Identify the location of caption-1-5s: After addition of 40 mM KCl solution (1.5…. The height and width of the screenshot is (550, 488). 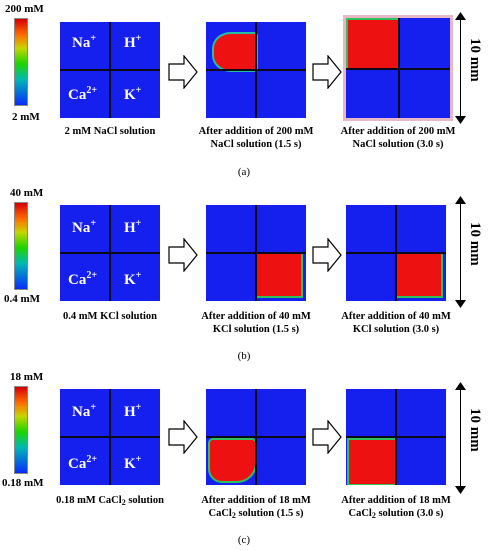
(256, 323).